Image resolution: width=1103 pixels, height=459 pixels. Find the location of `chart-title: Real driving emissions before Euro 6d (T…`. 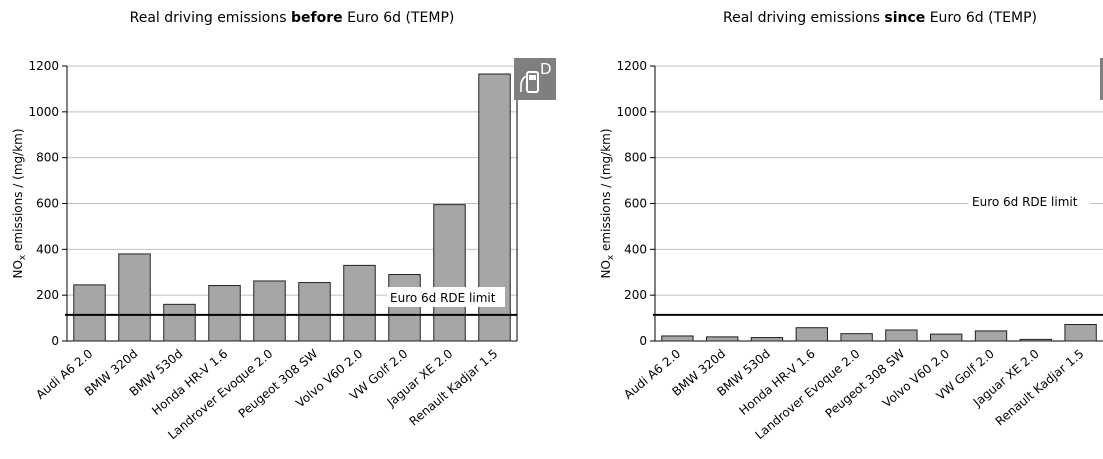

chart-title: Real driving emissions before Euro 6d (T… is located at coordinates (292, 18).